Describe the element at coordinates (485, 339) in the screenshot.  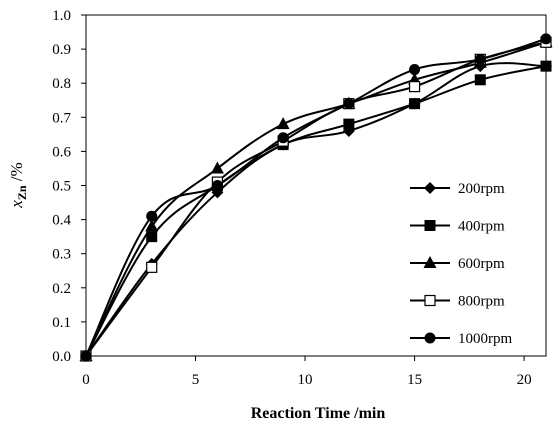
I see `legend-label: 1000rpm` at that location.